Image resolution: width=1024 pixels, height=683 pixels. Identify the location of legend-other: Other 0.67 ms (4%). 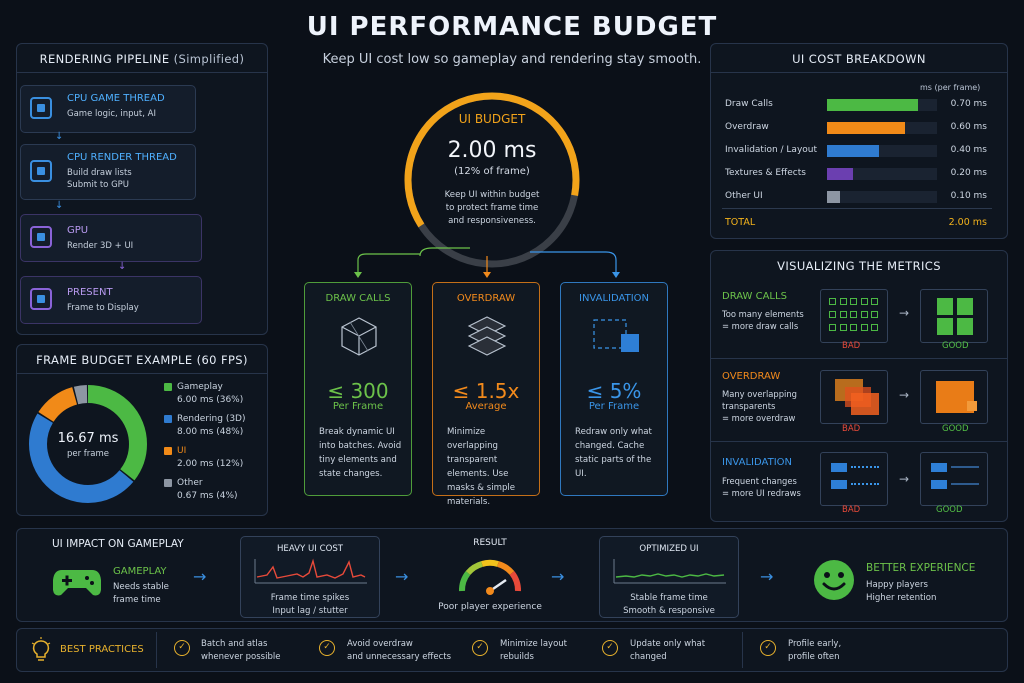
(201, 490).